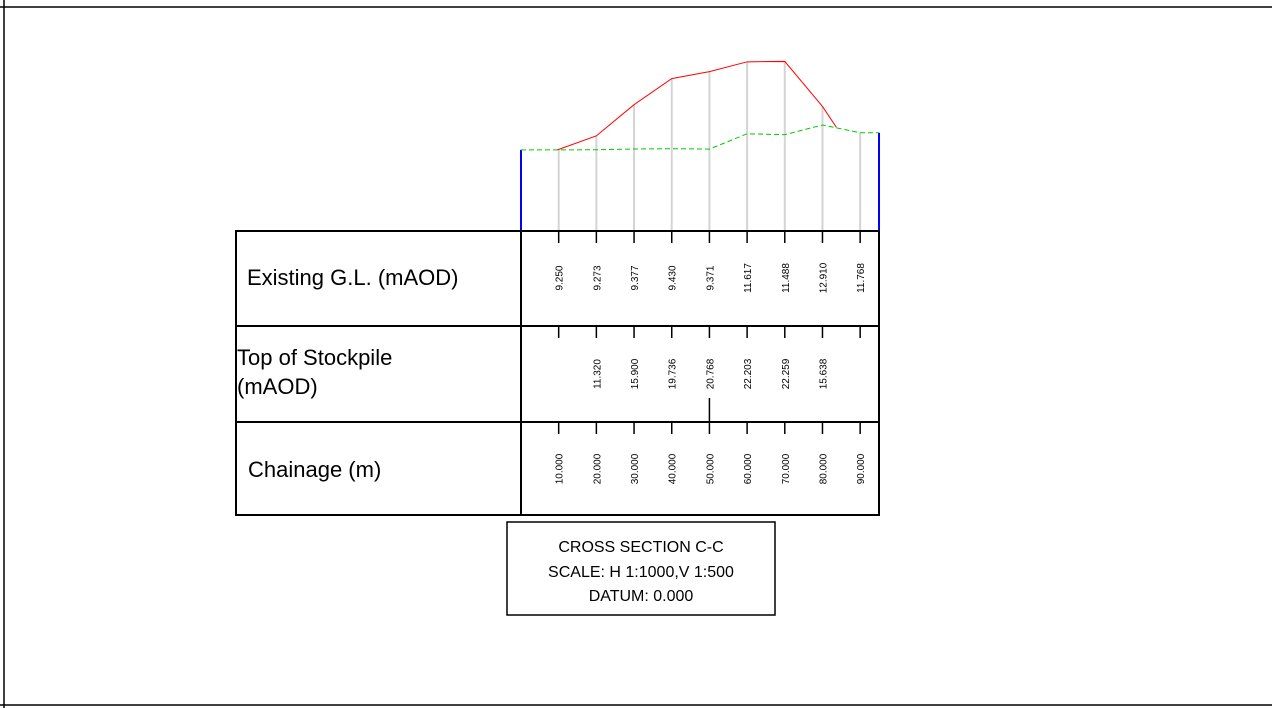 This screenshot has height=708, width=1272. Describe the element at coordinates (597, 374) in the screenshot. I see `stockpile-value: 11.320` at that location.